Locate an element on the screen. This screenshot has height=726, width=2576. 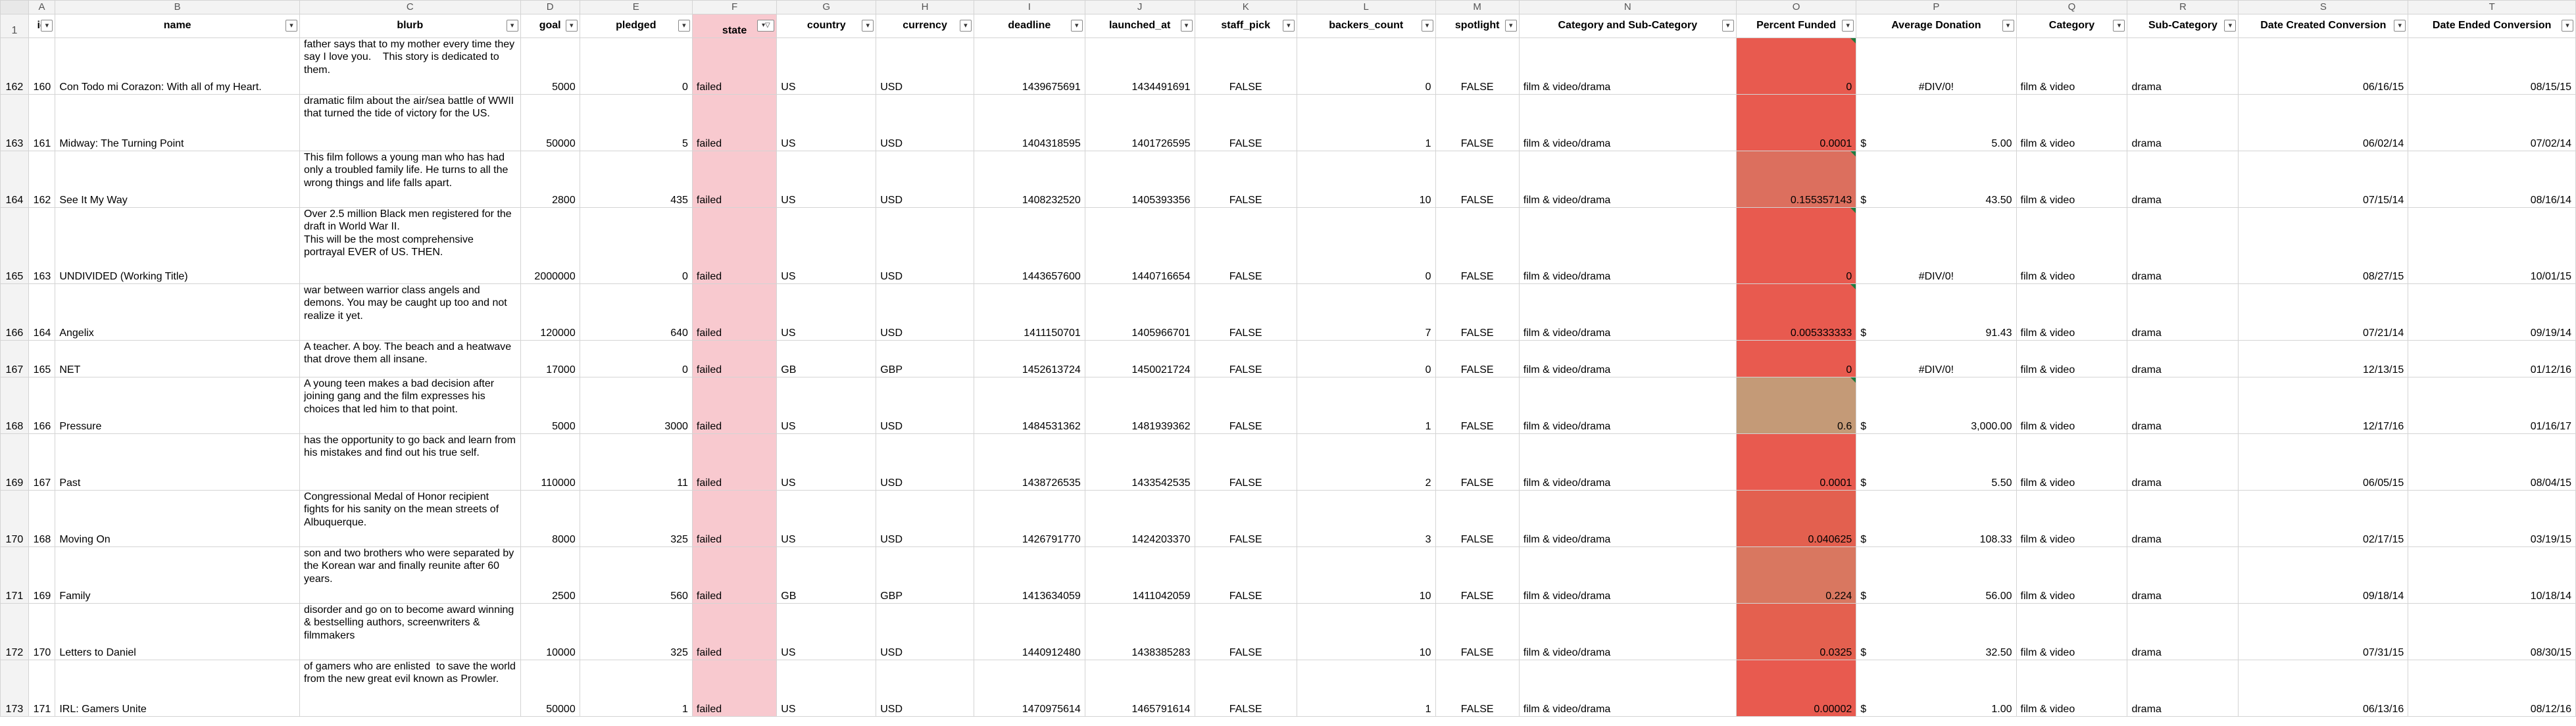
cell-average-donation: #DIV/0! is located at coordinates (1936, 66).